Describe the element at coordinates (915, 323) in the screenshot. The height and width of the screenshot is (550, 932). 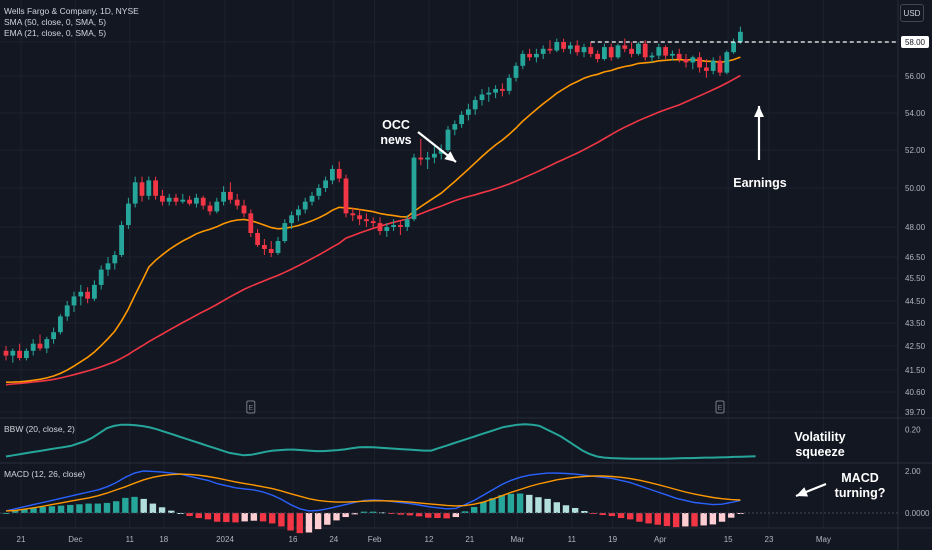
I see `price-tick-label: 43.50` at that location.